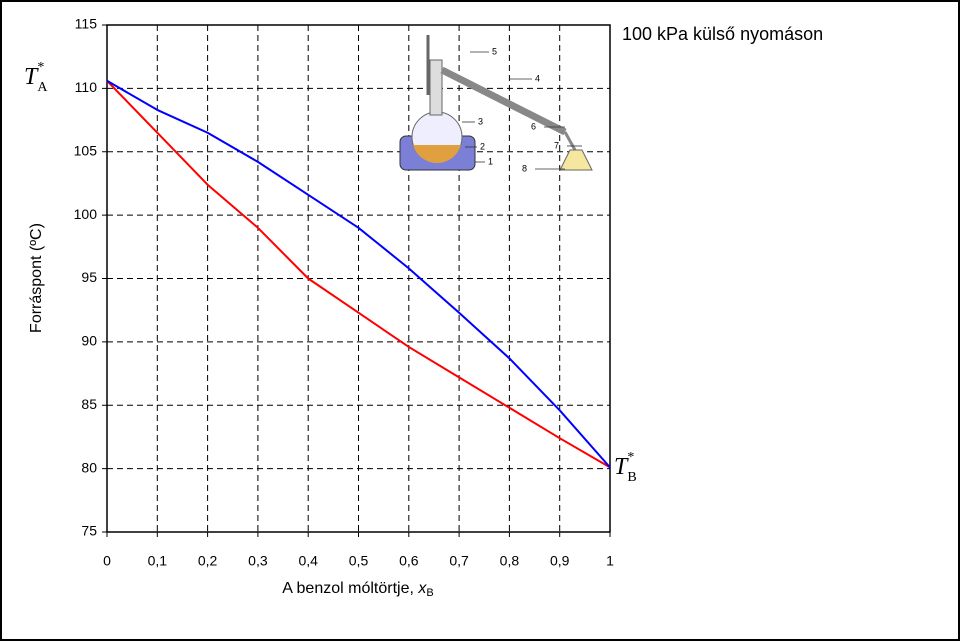 The image size is (961, 642). I want to click on x-tick-label: 0,9, so click(560, 561).